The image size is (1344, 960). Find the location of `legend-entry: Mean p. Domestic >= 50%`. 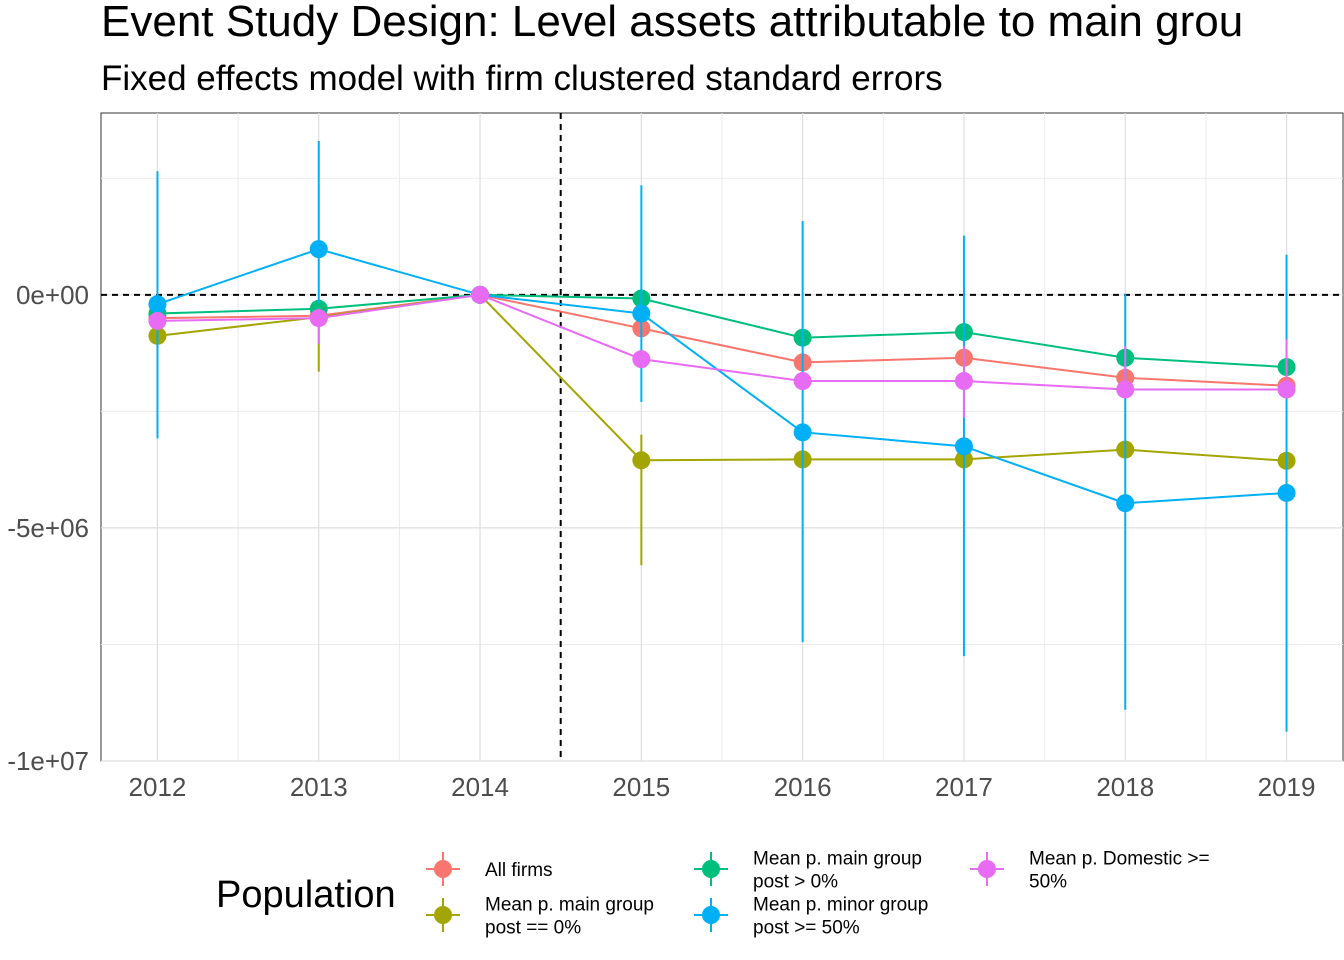

legend-entry: Mean p. Domestic >= 50% is located at coordinates (1090, 871).